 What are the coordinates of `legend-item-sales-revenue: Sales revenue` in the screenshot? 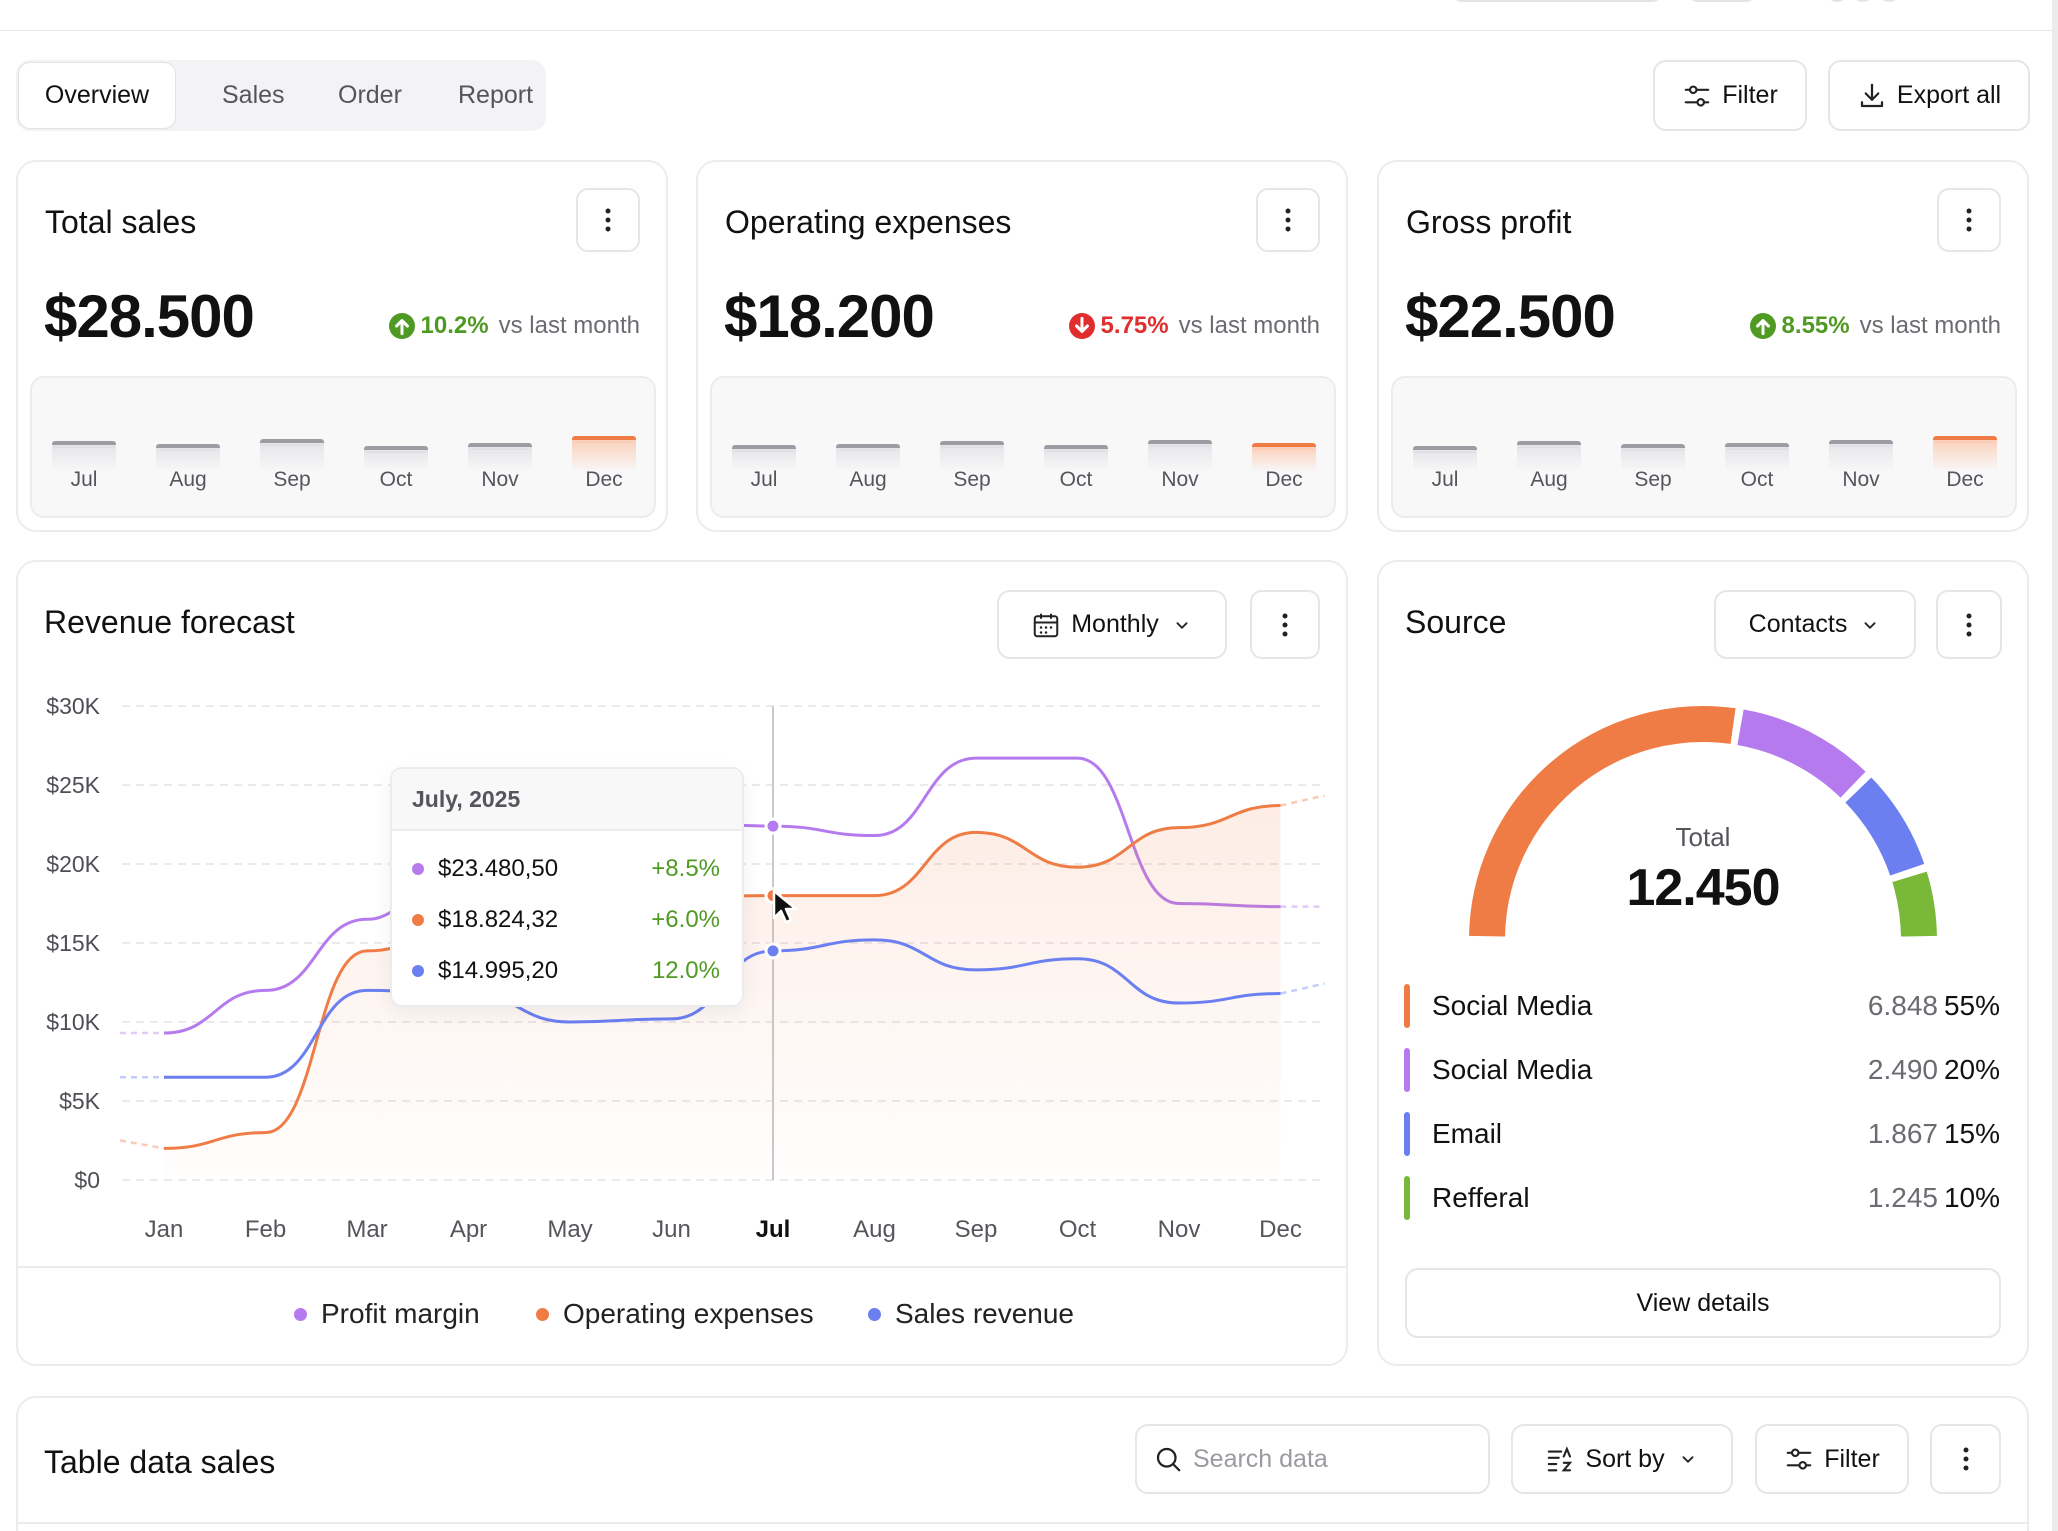 It's located at (971, 1314).